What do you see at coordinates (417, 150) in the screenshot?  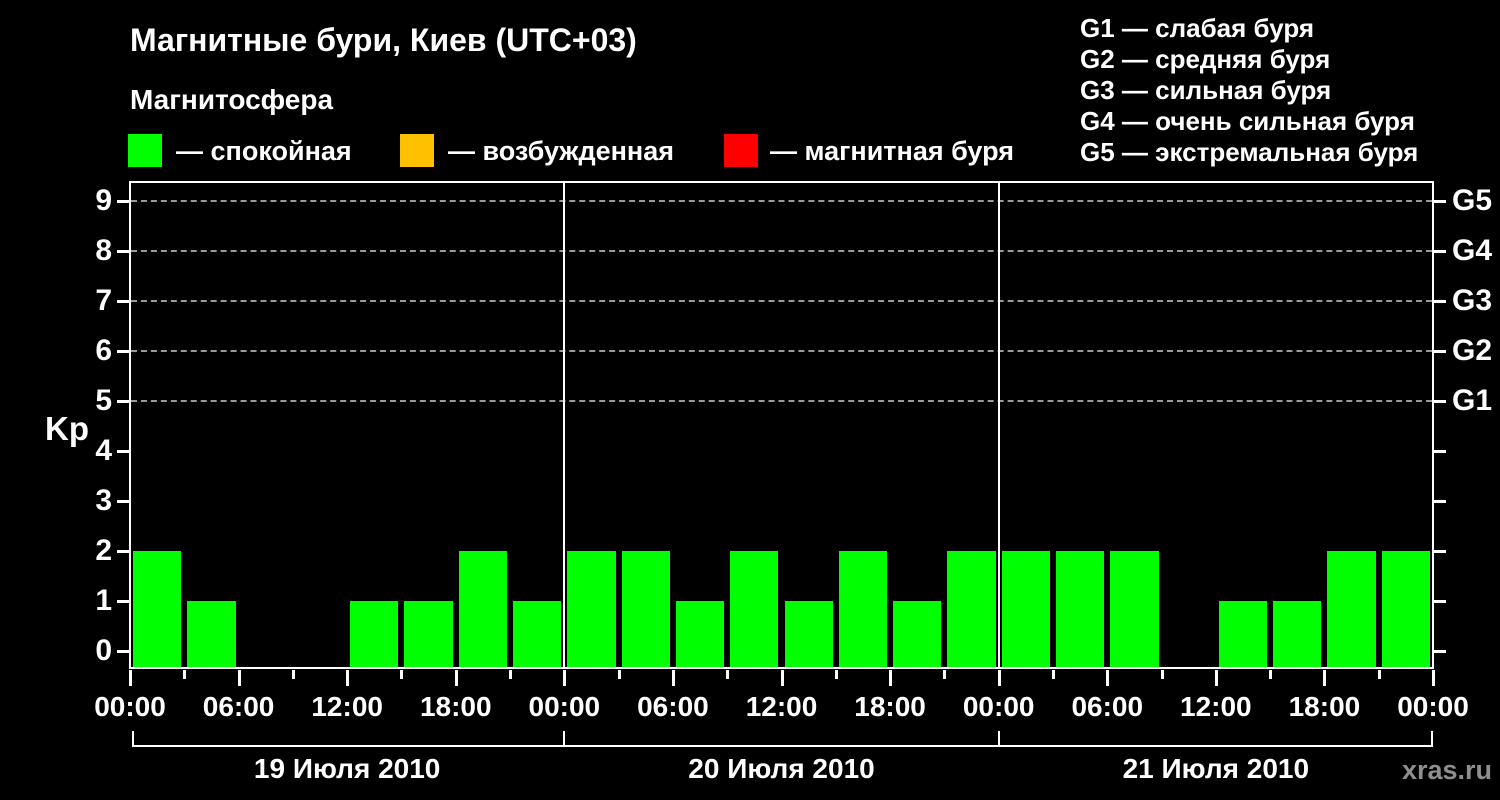 I see `legend-swatch-disturbed-icon` at bounding box center [417, 150].